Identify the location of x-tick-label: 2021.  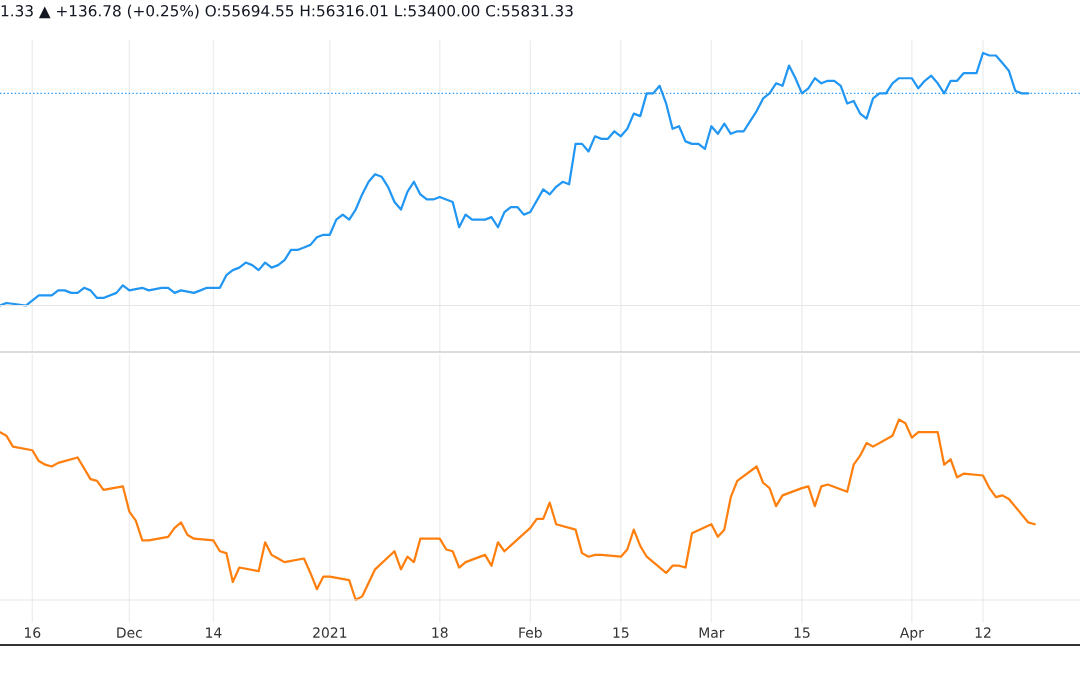
(330, 632).